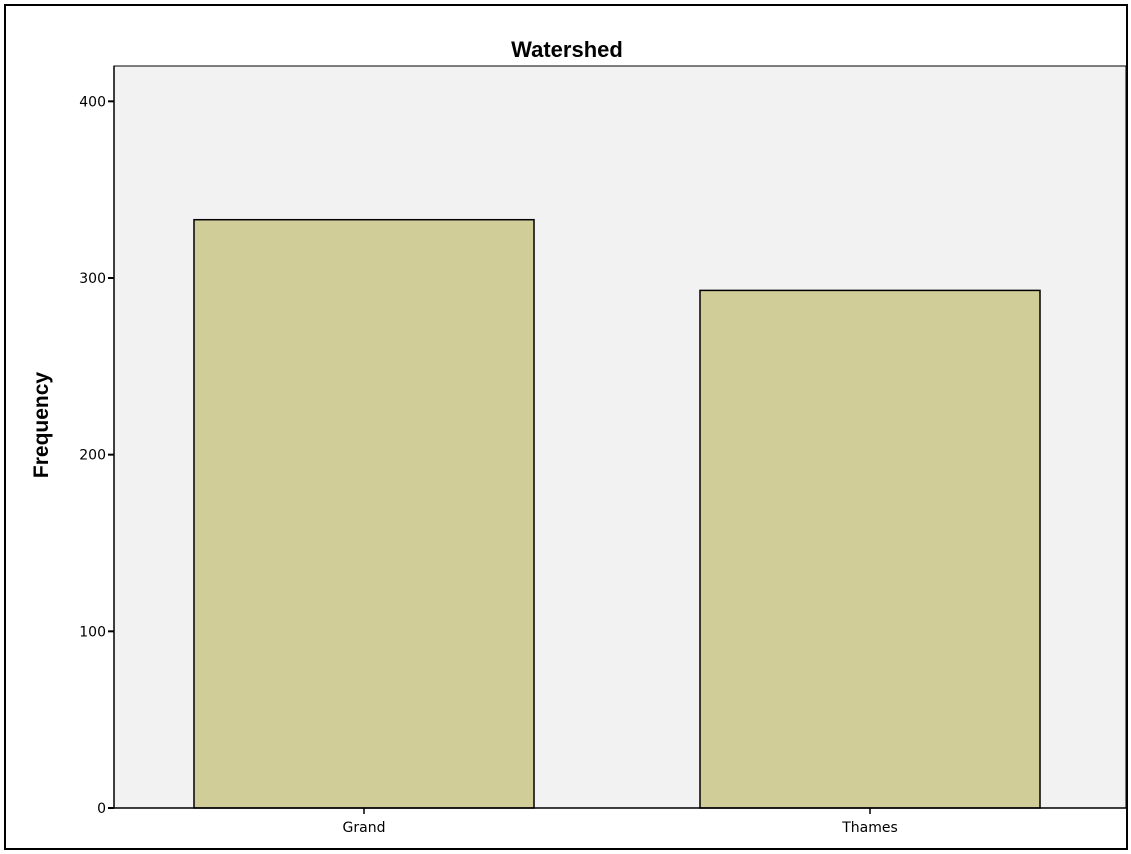 This screenshot has height=854, width=1131. Describe the element at coordinates (41, 425) in the screenshot. I see `y-axis-label: Frequency` at that location.